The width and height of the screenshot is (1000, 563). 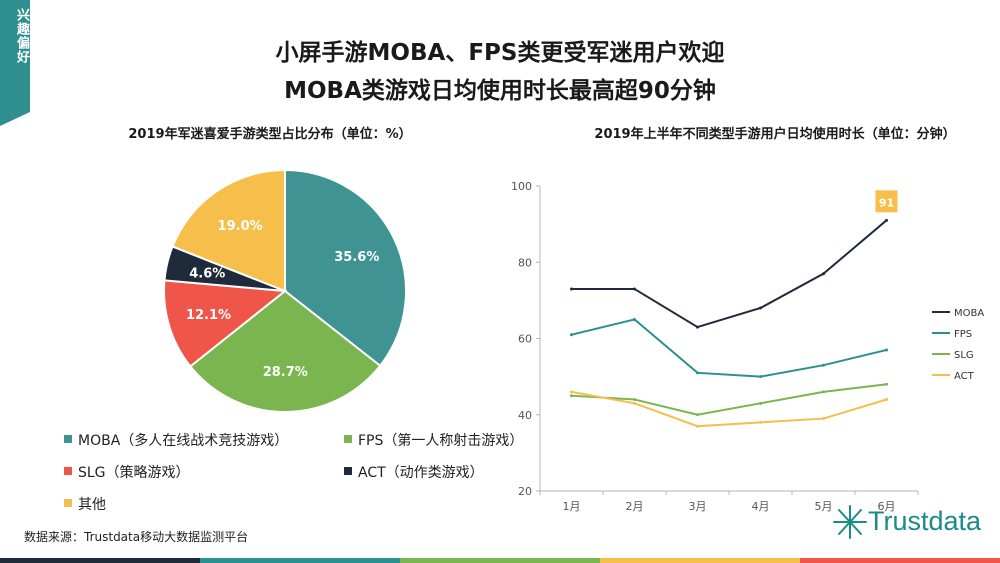 I want to click on trustdata-logo: Trustdata, so click(x=912, y=525).